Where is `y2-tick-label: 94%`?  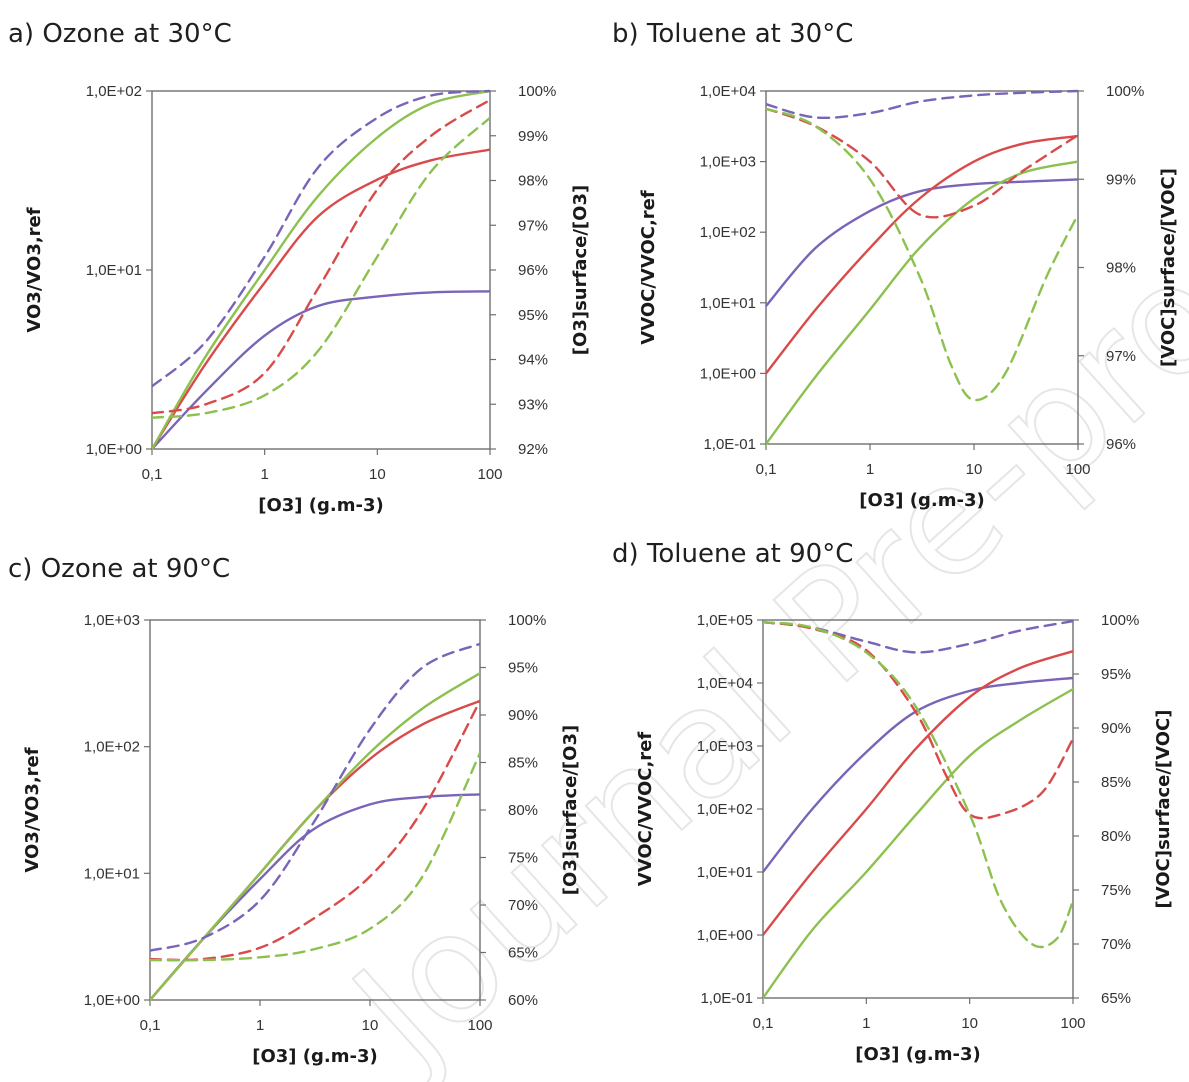 y2-tick-label: 94% is located at coordinates (533, 360).